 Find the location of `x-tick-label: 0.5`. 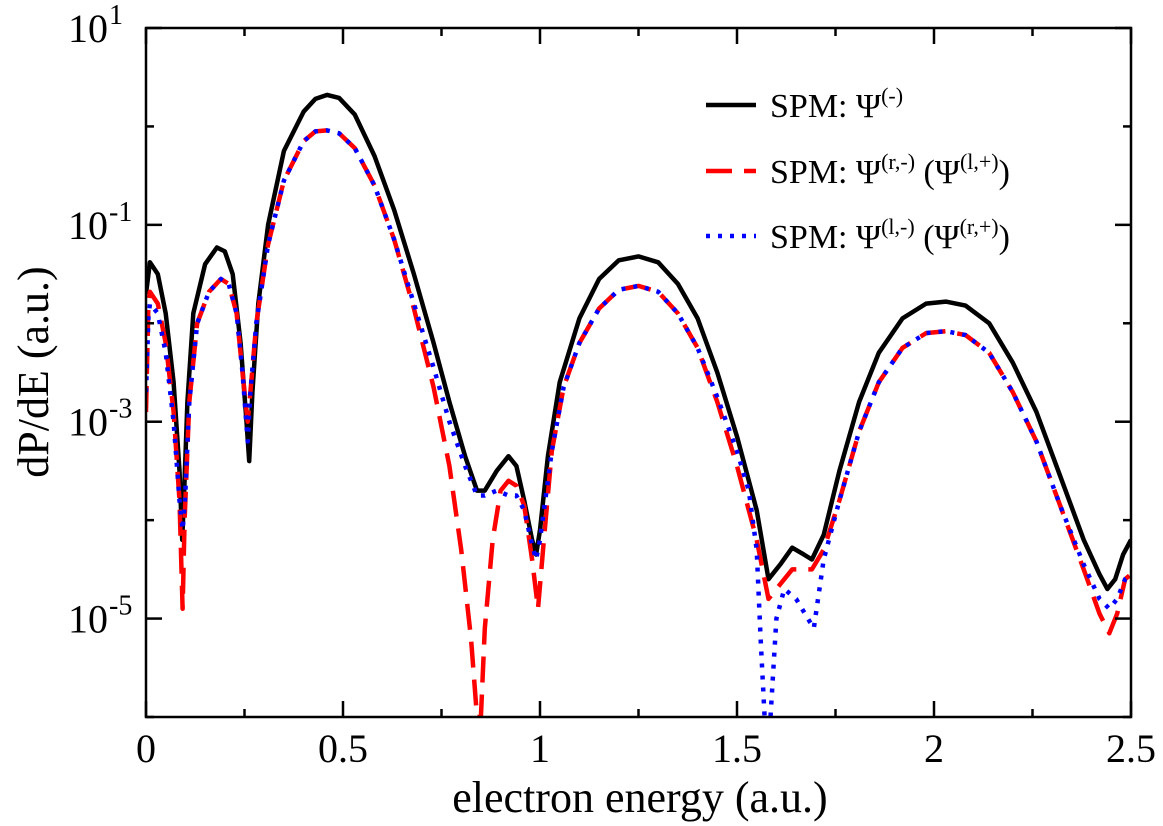

x-tick-label: 0.5 is located at coordinates (343, 748).